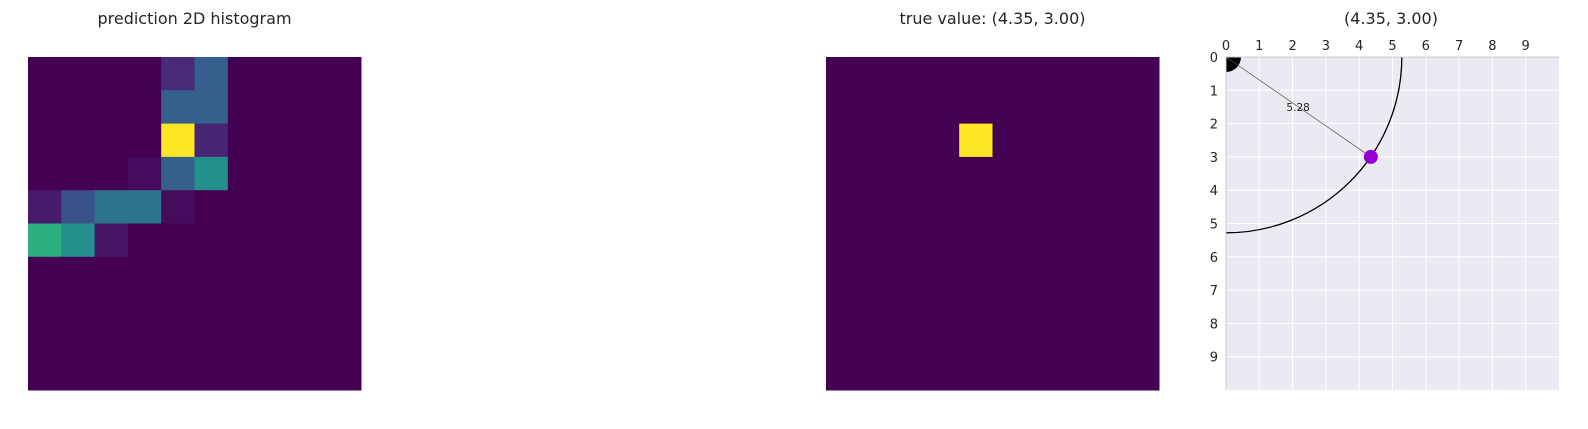  Describe the element at coordinates (1292, 46) in the screenshot. I see `x-tick-2: 2` at that location.